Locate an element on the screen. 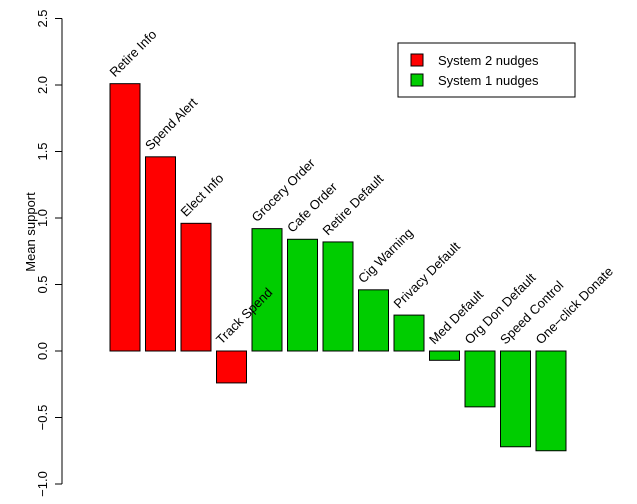 The image size is (637, 504). y-tick-label: 0.5 is located at coordinates (42, 284).